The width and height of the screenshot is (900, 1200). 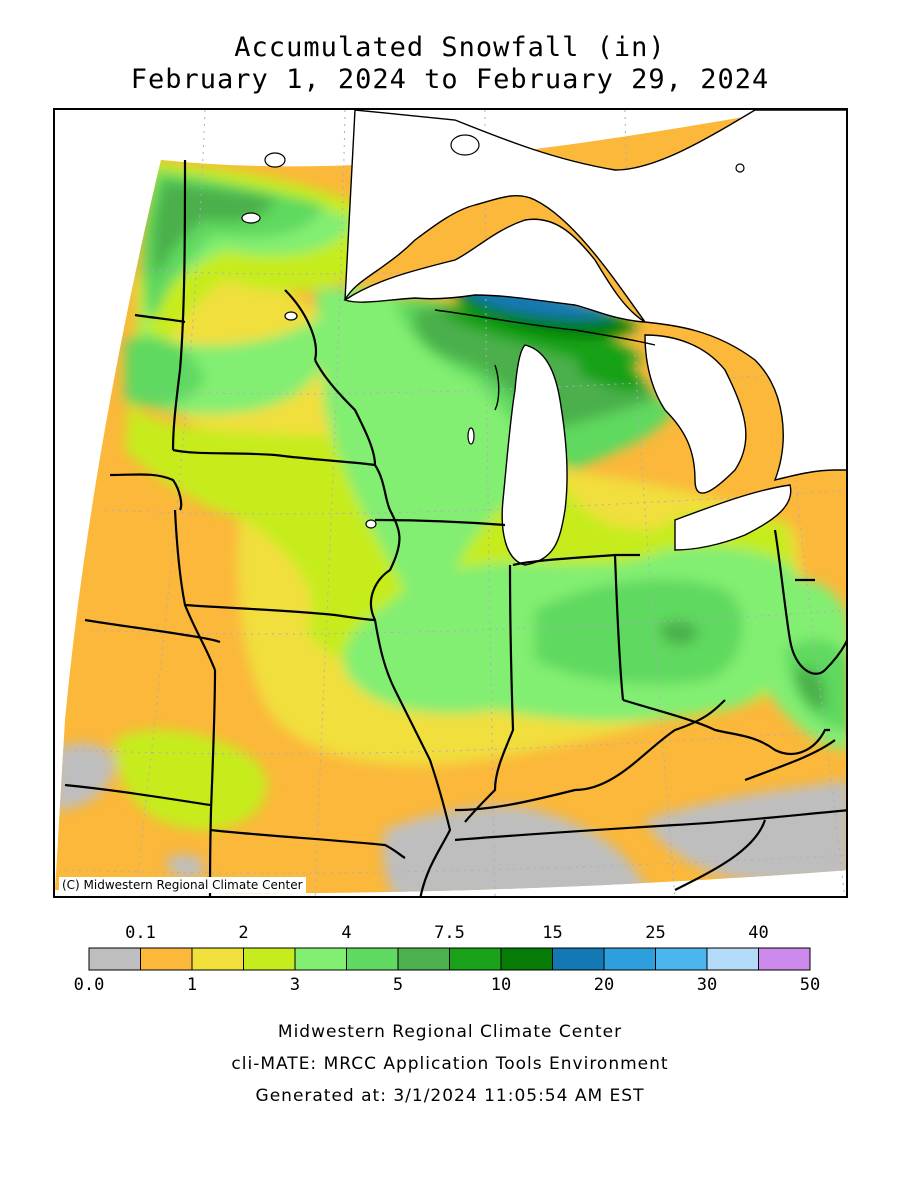 I want to click on map-date-range: February 1, 2024 to February 29, 2024, so click(x=450, y=79).